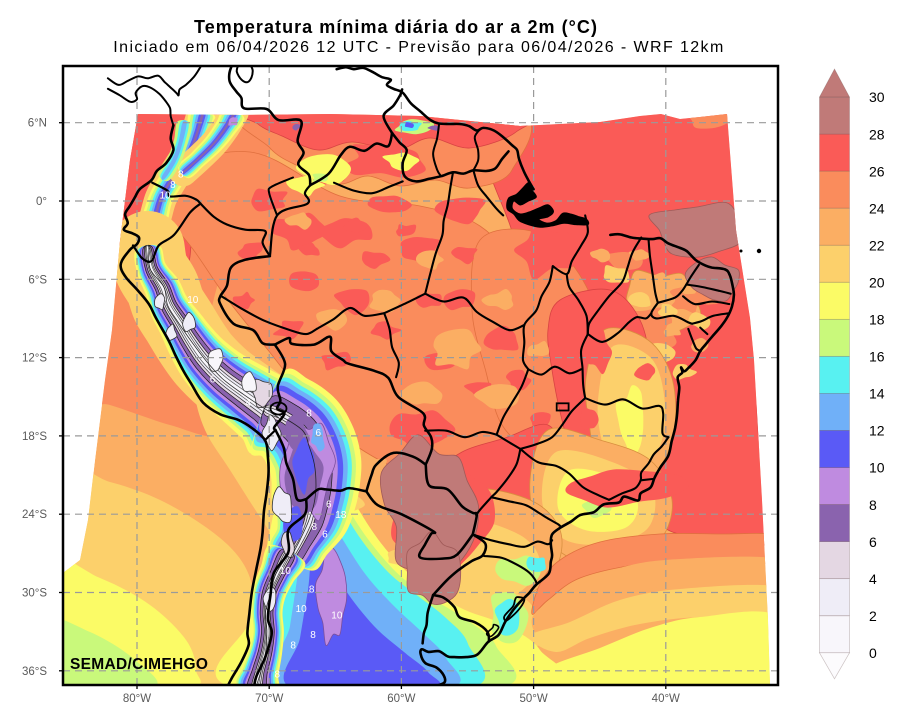 The image size is (906, 727). What do you see at coordinates (37, 280) in the screenshot?
I see `svg-text: 6°S` at bounding box center [37, 280].